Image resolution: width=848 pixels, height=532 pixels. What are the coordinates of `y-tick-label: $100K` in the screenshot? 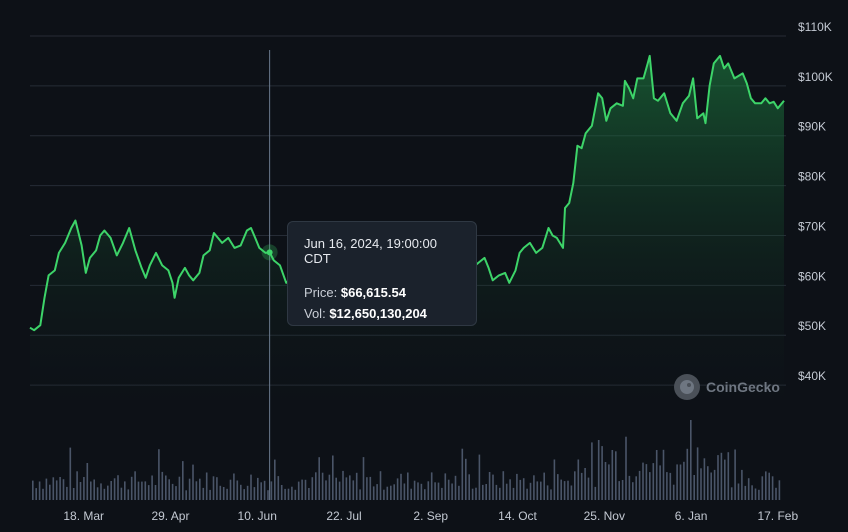 It's located at (815, 77).